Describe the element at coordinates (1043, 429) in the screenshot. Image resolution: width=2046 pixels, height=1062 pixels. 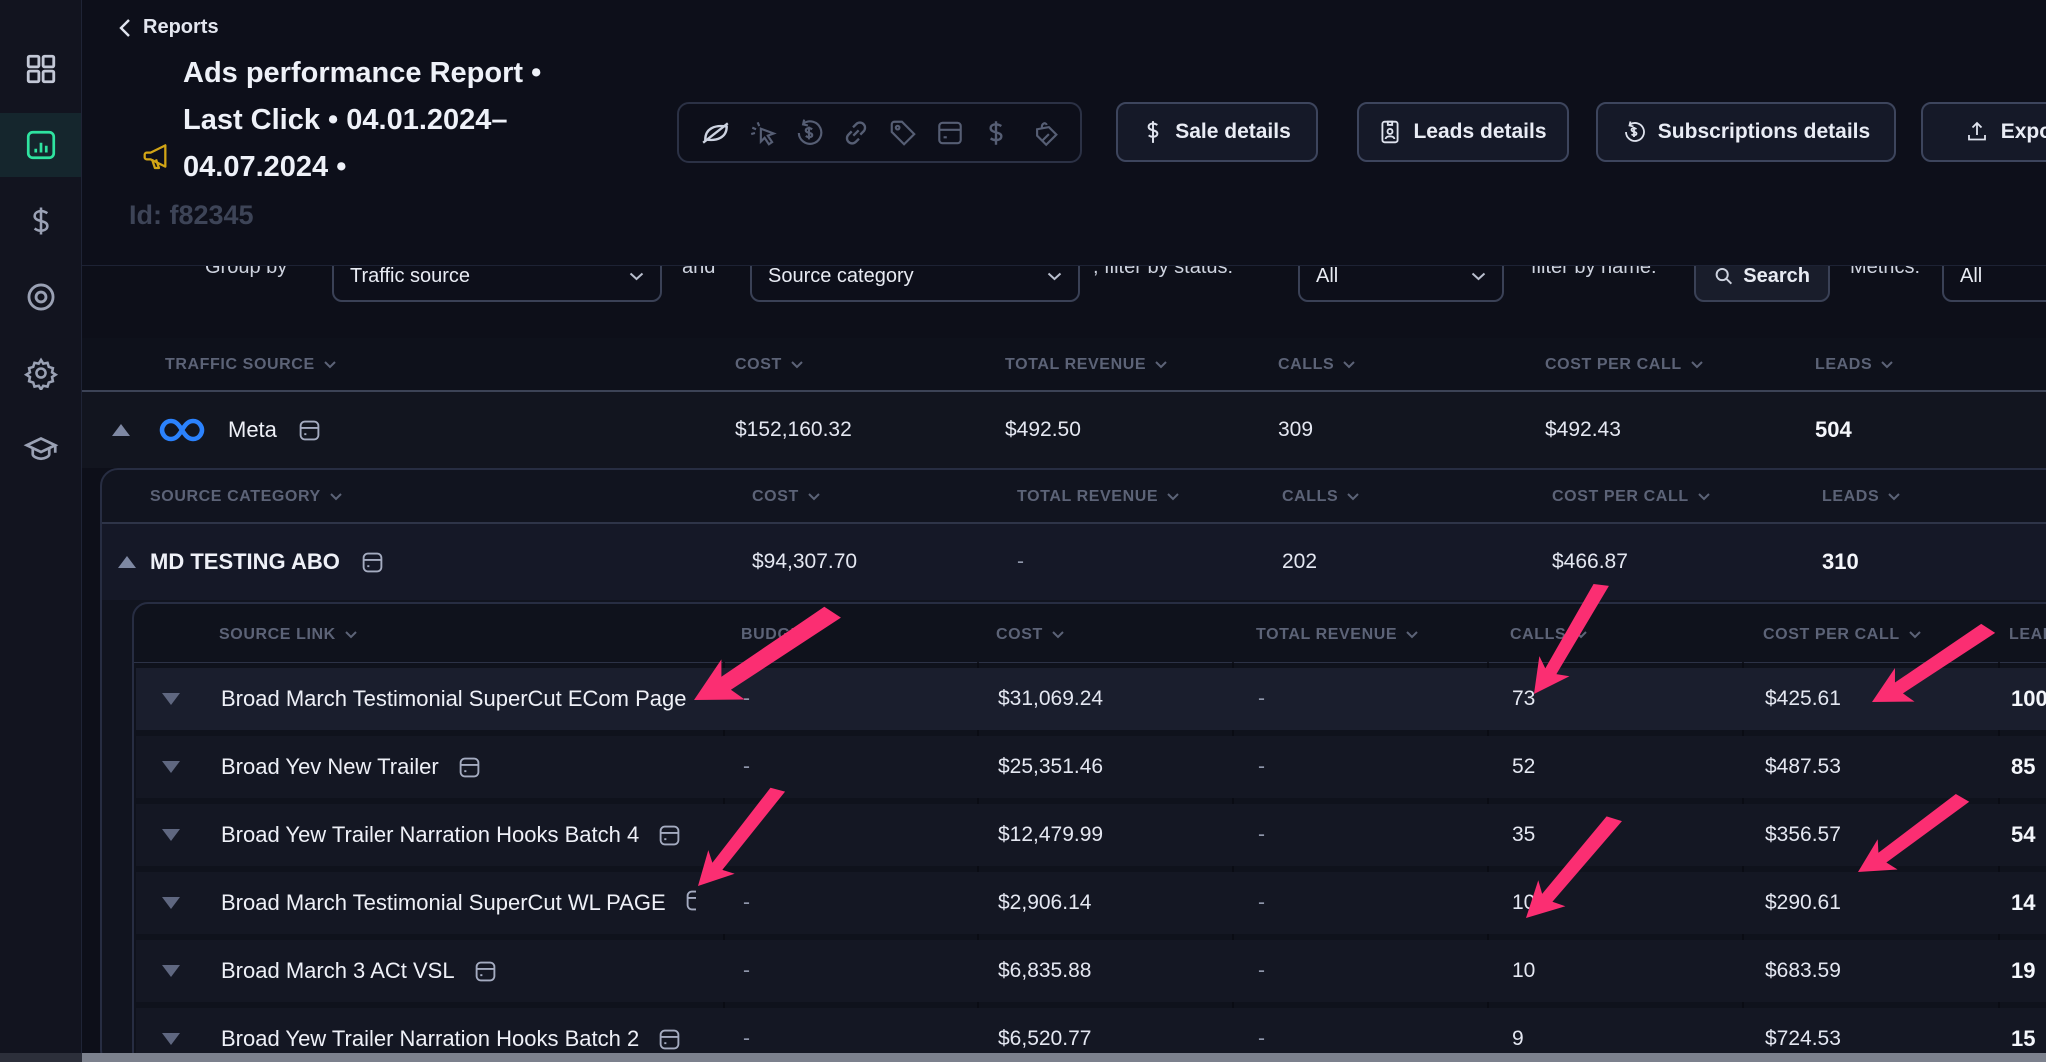
I see `meta-total-revenue: $492.50` at that location.